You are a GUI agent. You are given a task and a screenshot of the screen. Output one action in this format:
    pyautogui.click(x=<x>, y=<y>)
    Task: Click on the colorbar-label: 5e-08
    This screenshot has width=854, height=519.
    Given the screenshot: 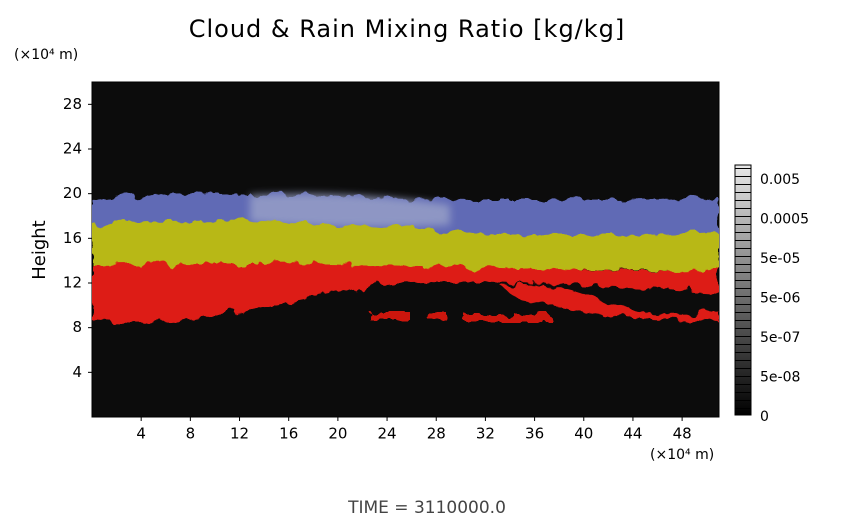 What is the action you would take?
    pyautogui.click(x=780, y=378)
    